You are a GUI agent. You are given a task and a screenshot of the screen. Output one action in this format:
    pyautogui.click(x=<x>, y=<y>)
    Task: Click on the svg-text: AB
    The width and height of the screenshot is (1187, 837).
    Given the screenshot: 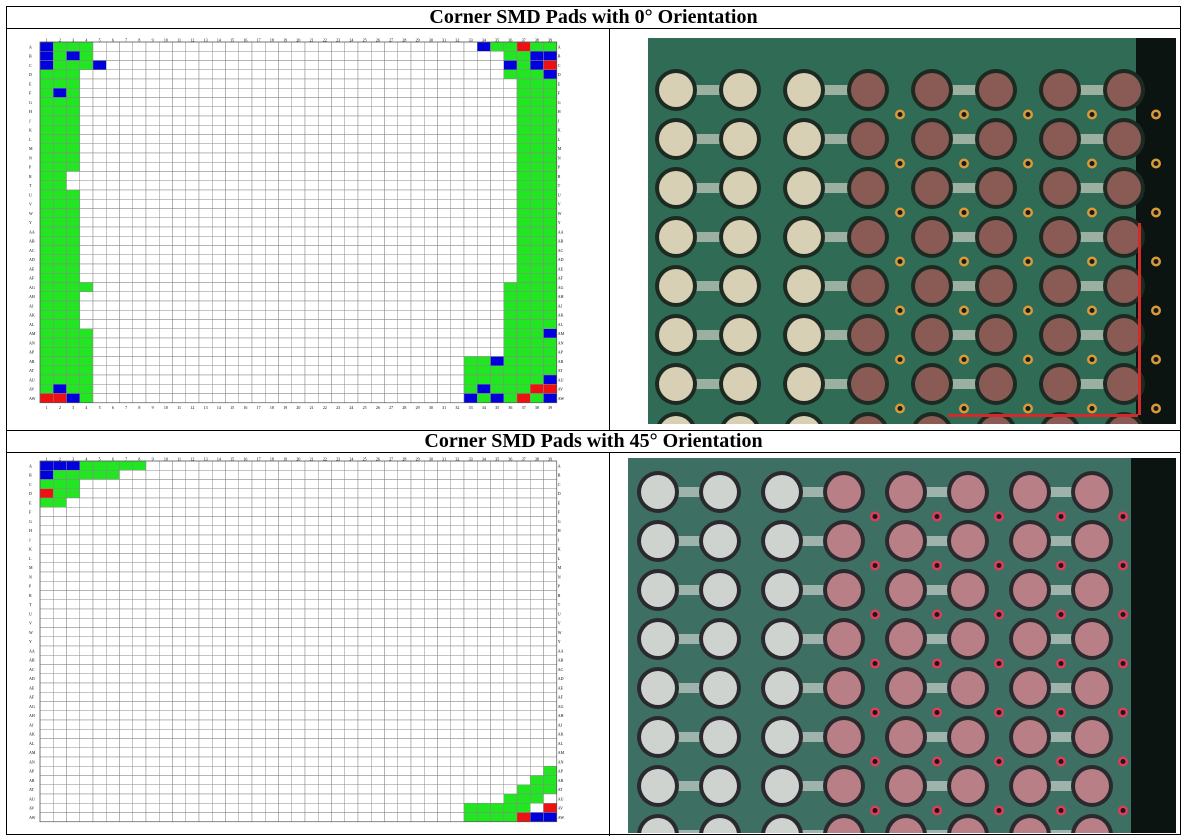 What is the action you would take?
    pyautogui.click(x=32, y=660)
    